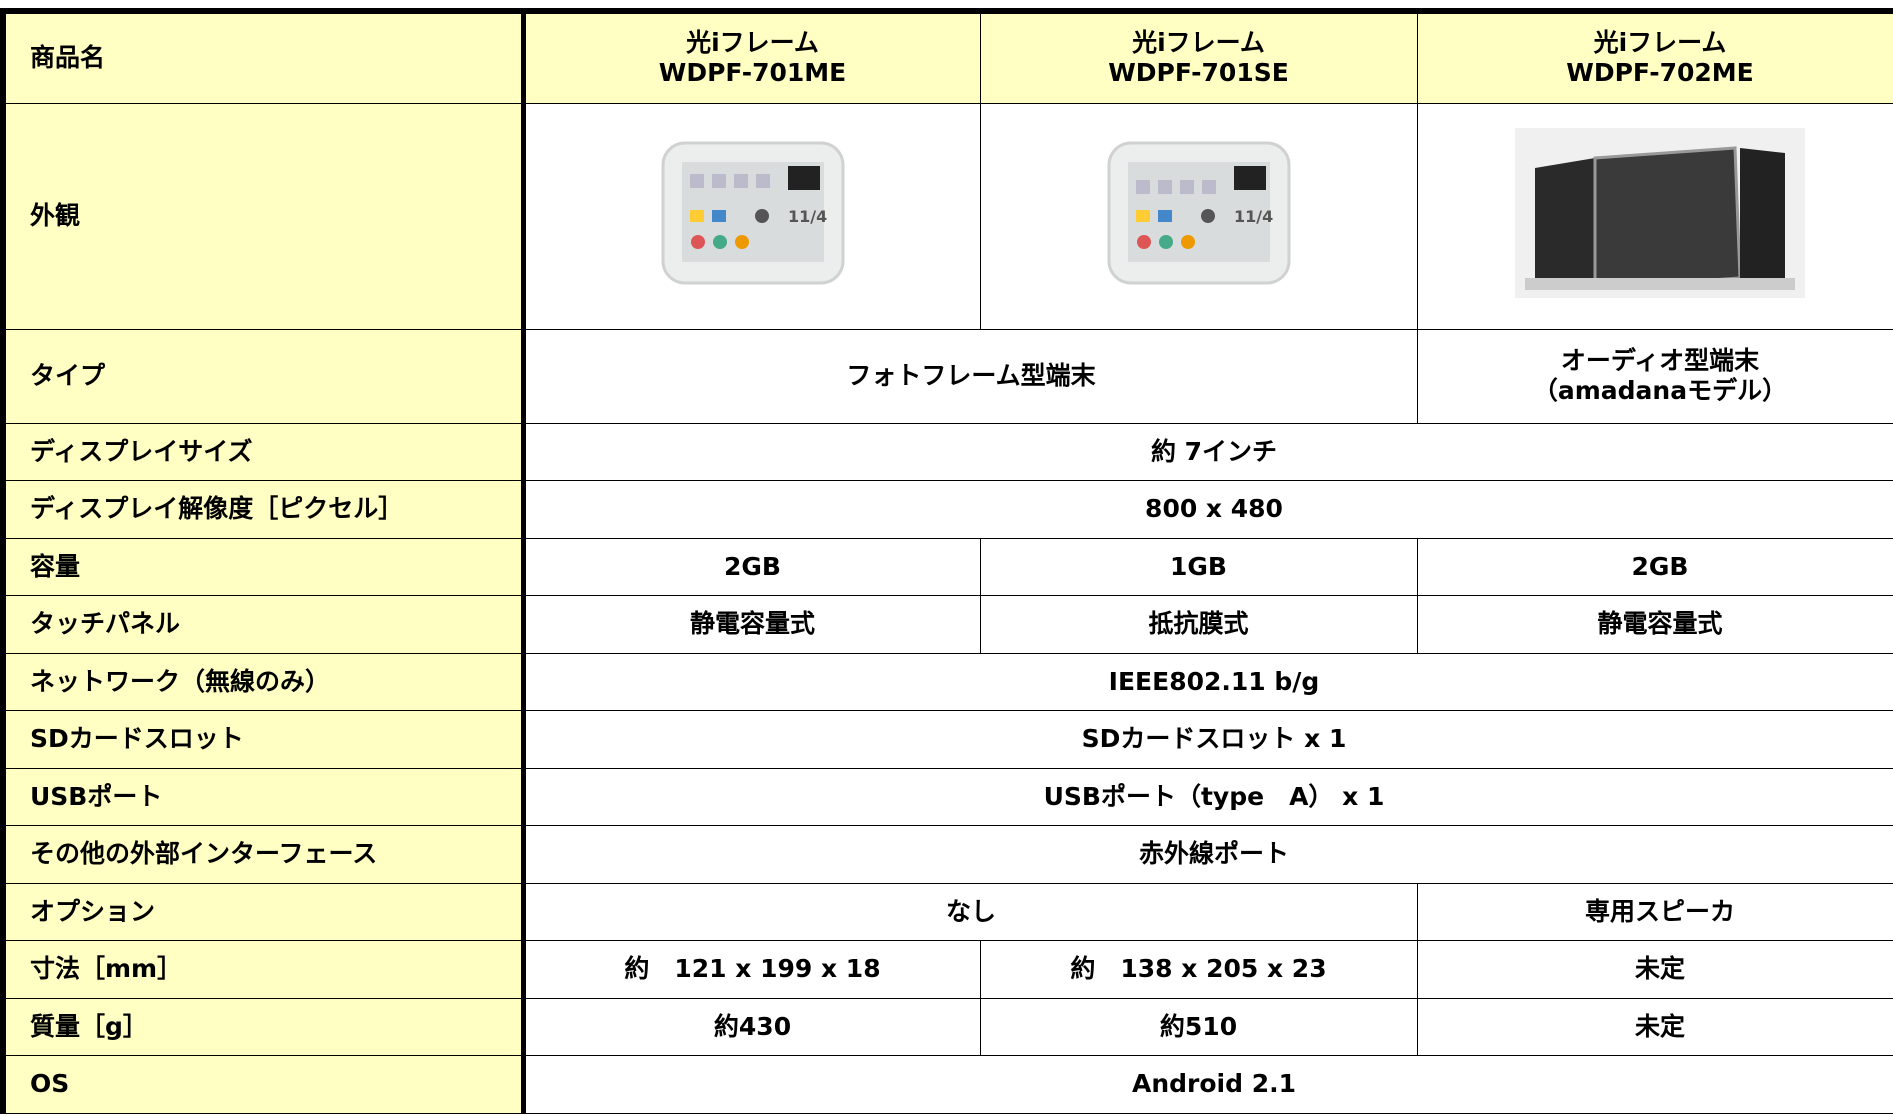 Image resolution: width=1893 pixels, height=1116 pixels. What do you see at coordinates (180, 681) in the screenshot?
I see `label-text: ネットワーク（無線のみ）` at bounding box center [180, 681].